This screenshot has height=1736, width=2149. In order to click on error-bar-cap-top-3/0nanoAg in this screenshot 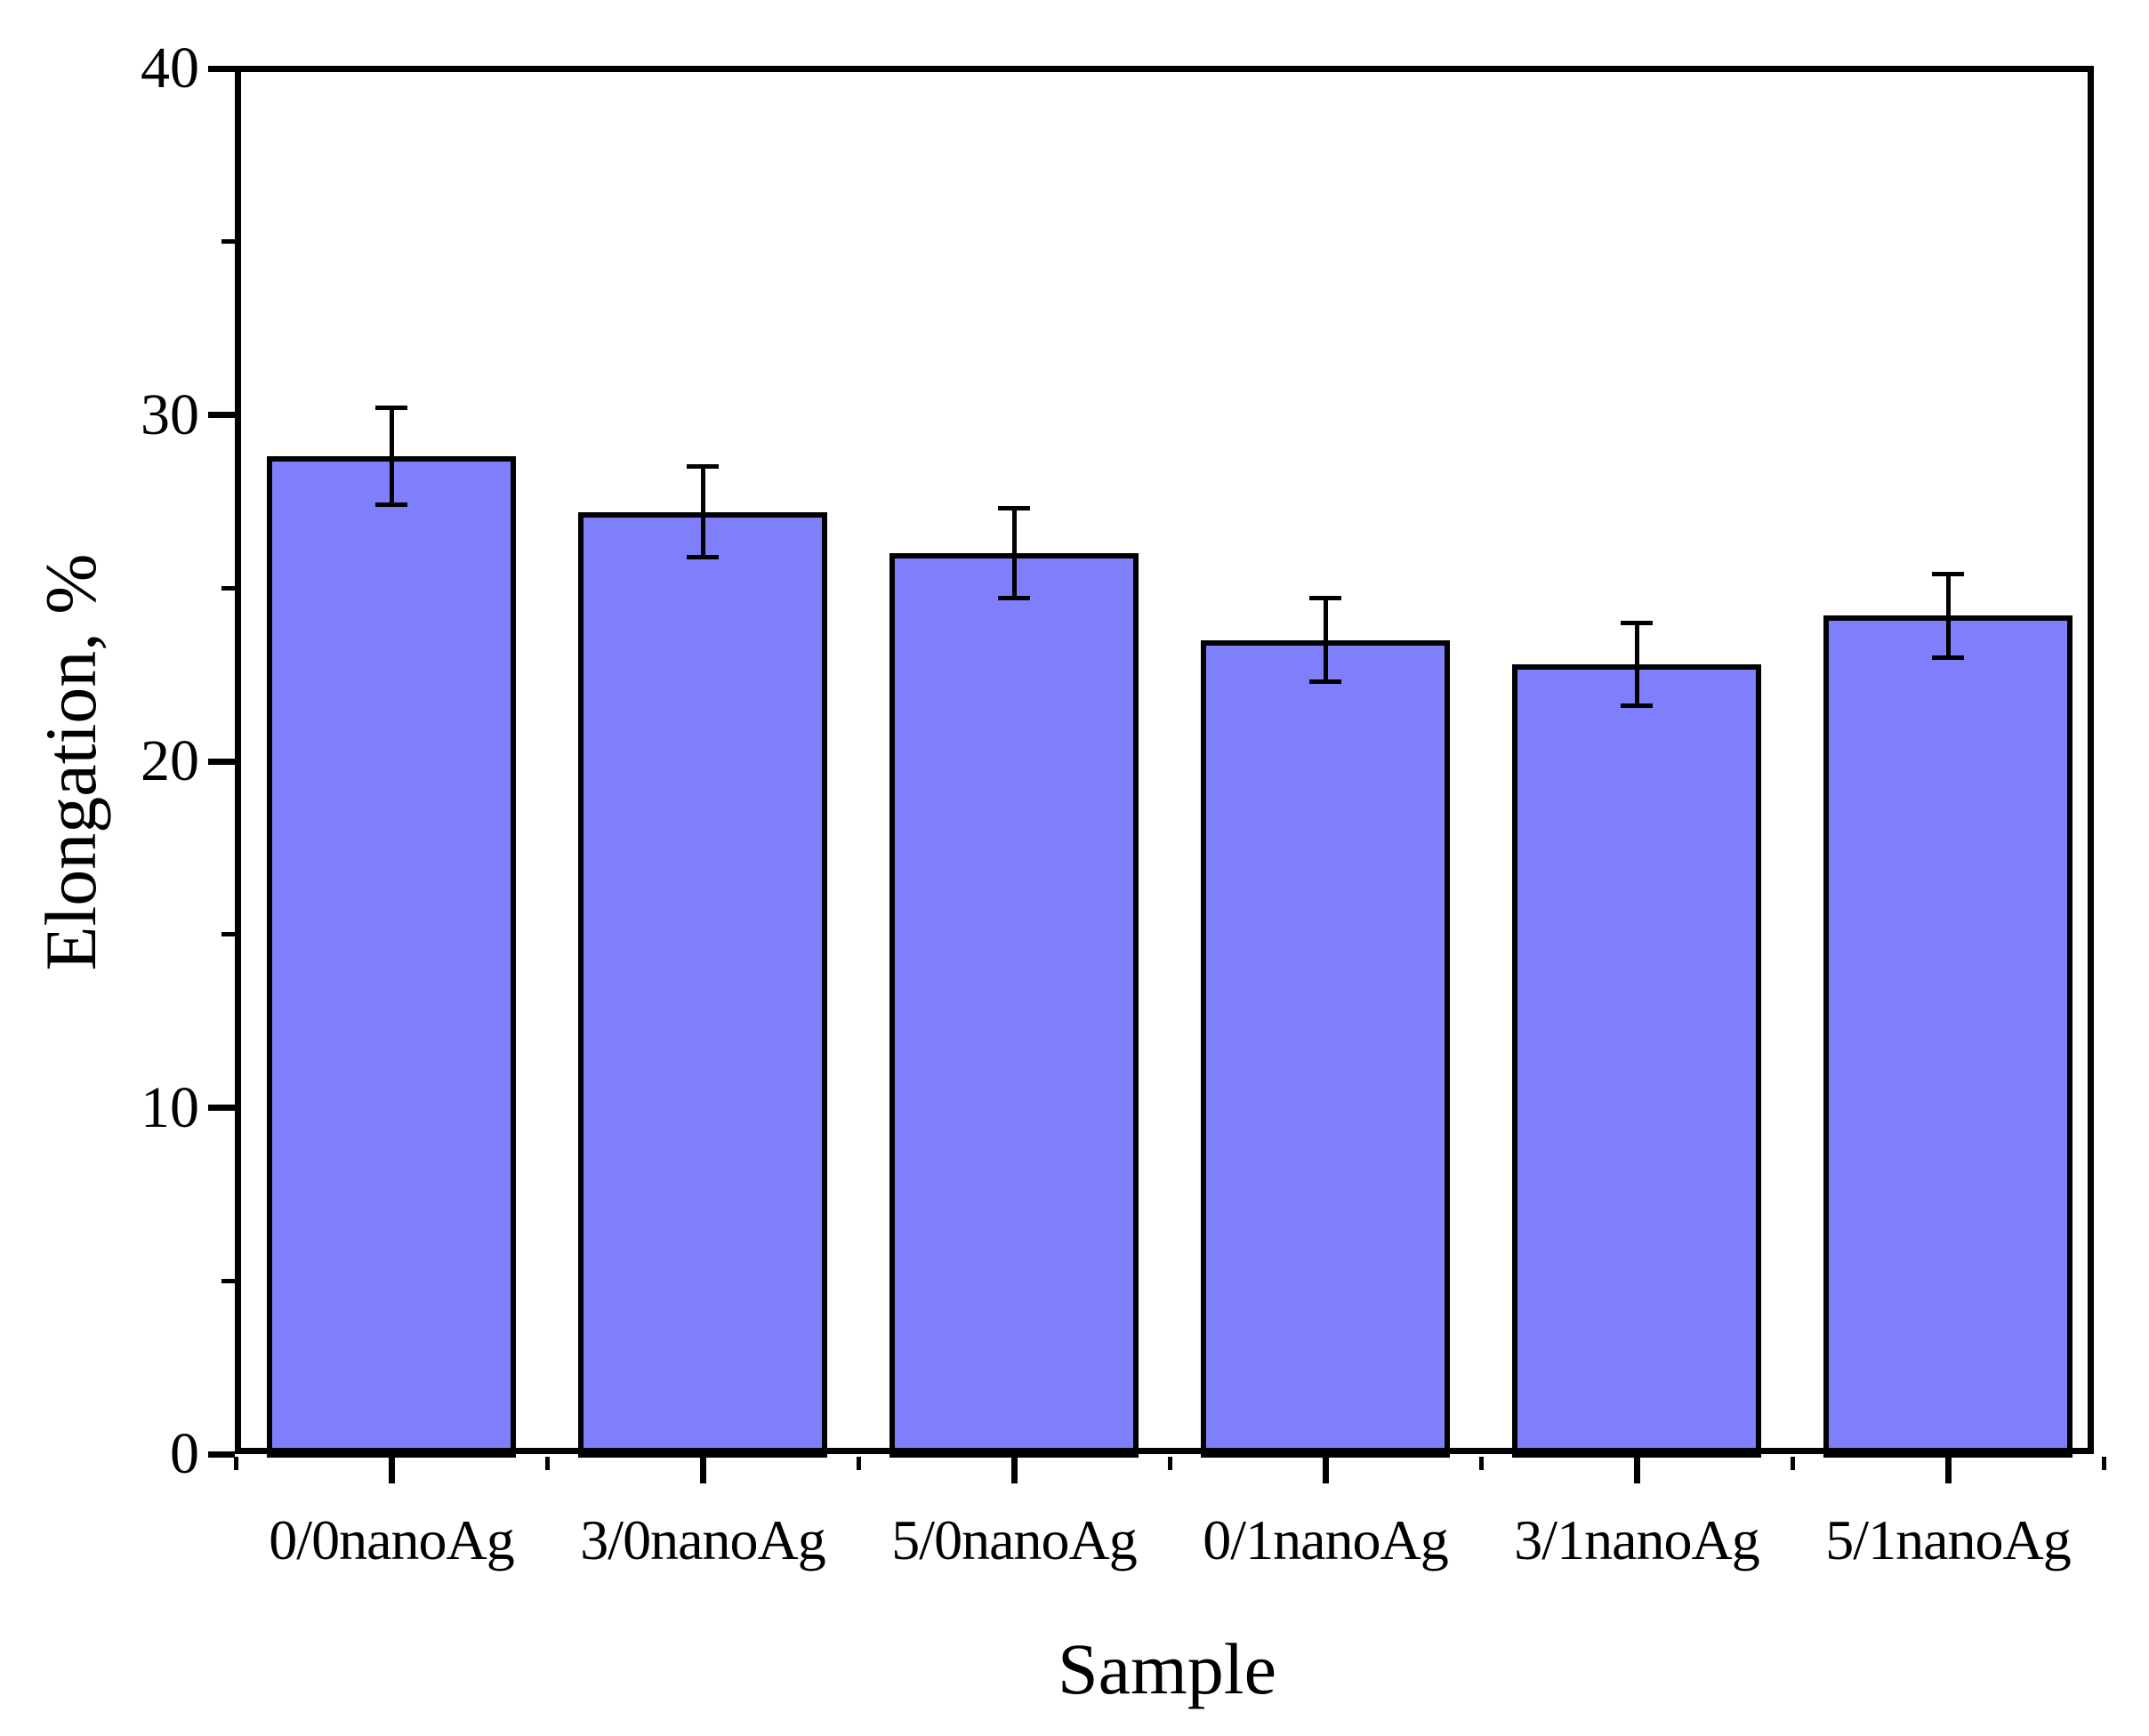, I will do `click(703, 467)`.